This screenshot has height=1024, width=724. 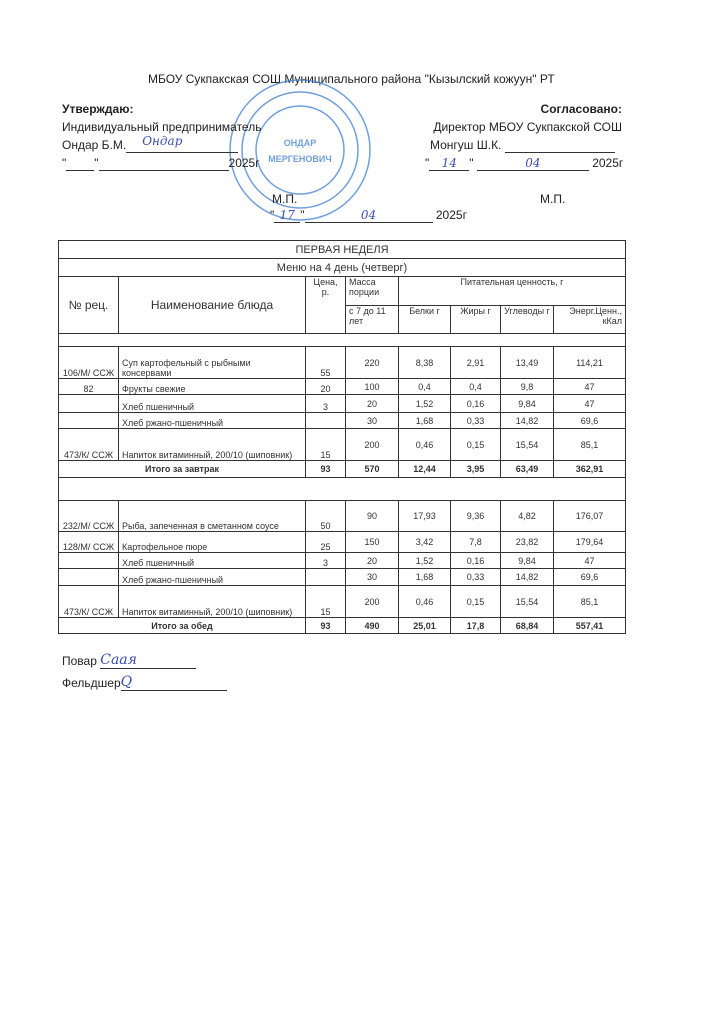 I want to click on cell-name: Хлеб пшеничный, so click(x=212, y=403).